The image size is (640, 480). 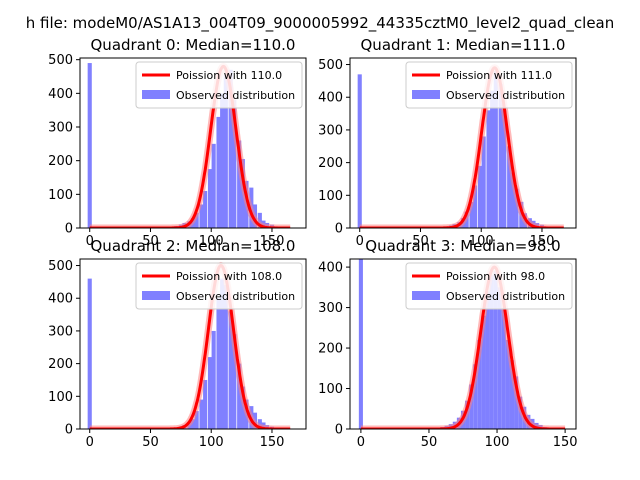 I want to click on legend-curve-label: Poission with 110.0, so click(x=229, y=75).